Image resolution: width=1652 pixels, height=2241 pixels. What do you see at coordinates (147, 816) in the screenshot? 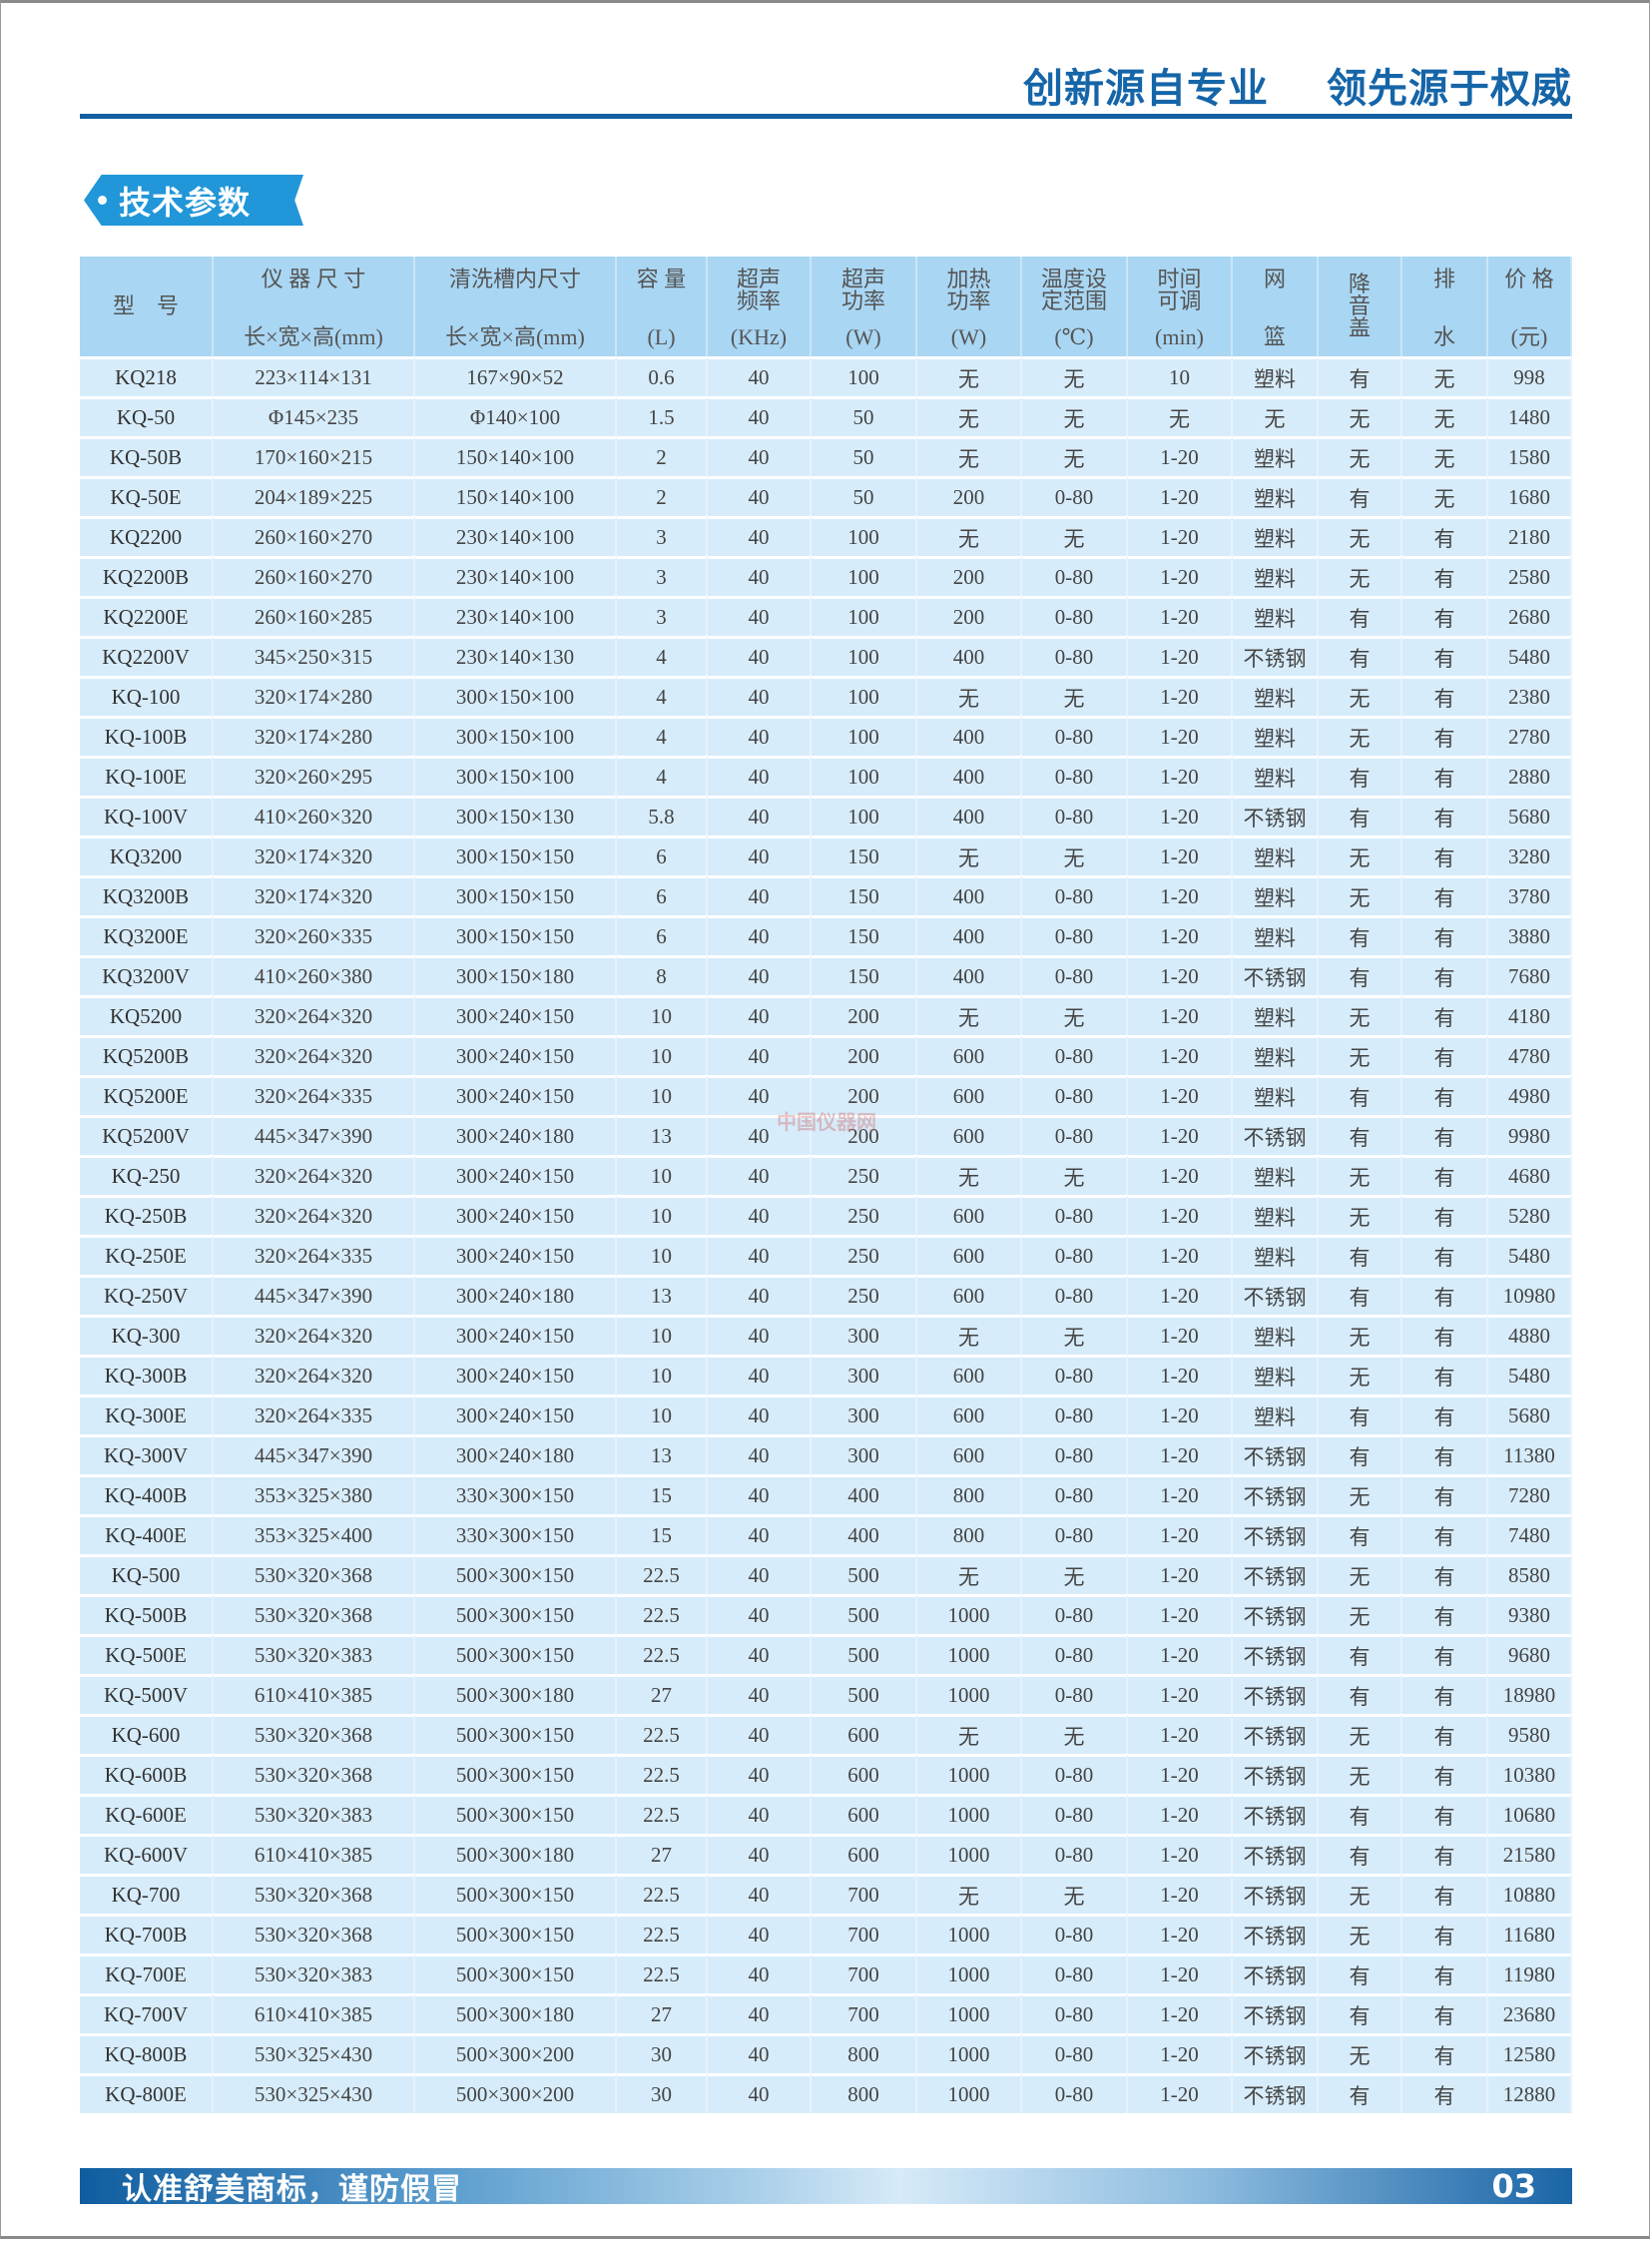
I see `model-cell: KQ-100V` at bounding box center [147, 816].